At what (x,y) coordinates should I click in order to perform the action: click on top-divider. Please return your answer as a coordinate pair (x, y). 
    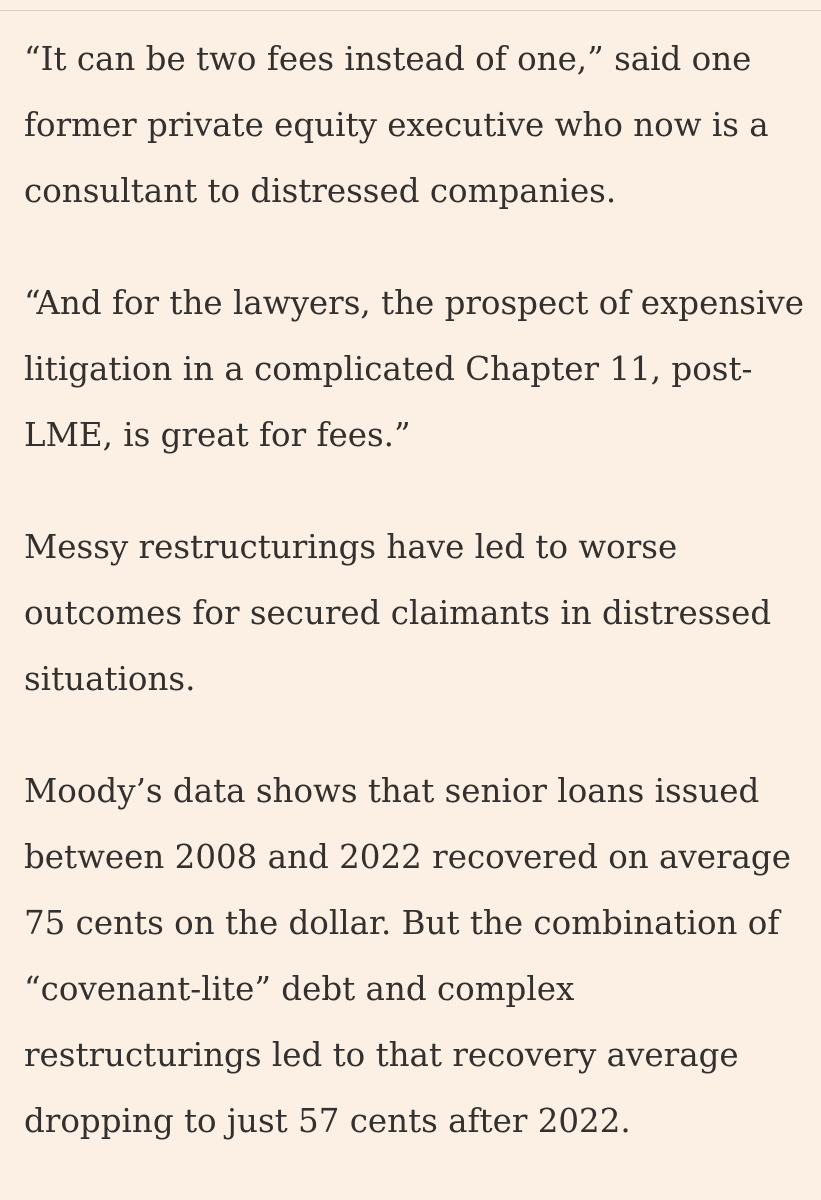
    Looking at the image, I should click on (410, 5).